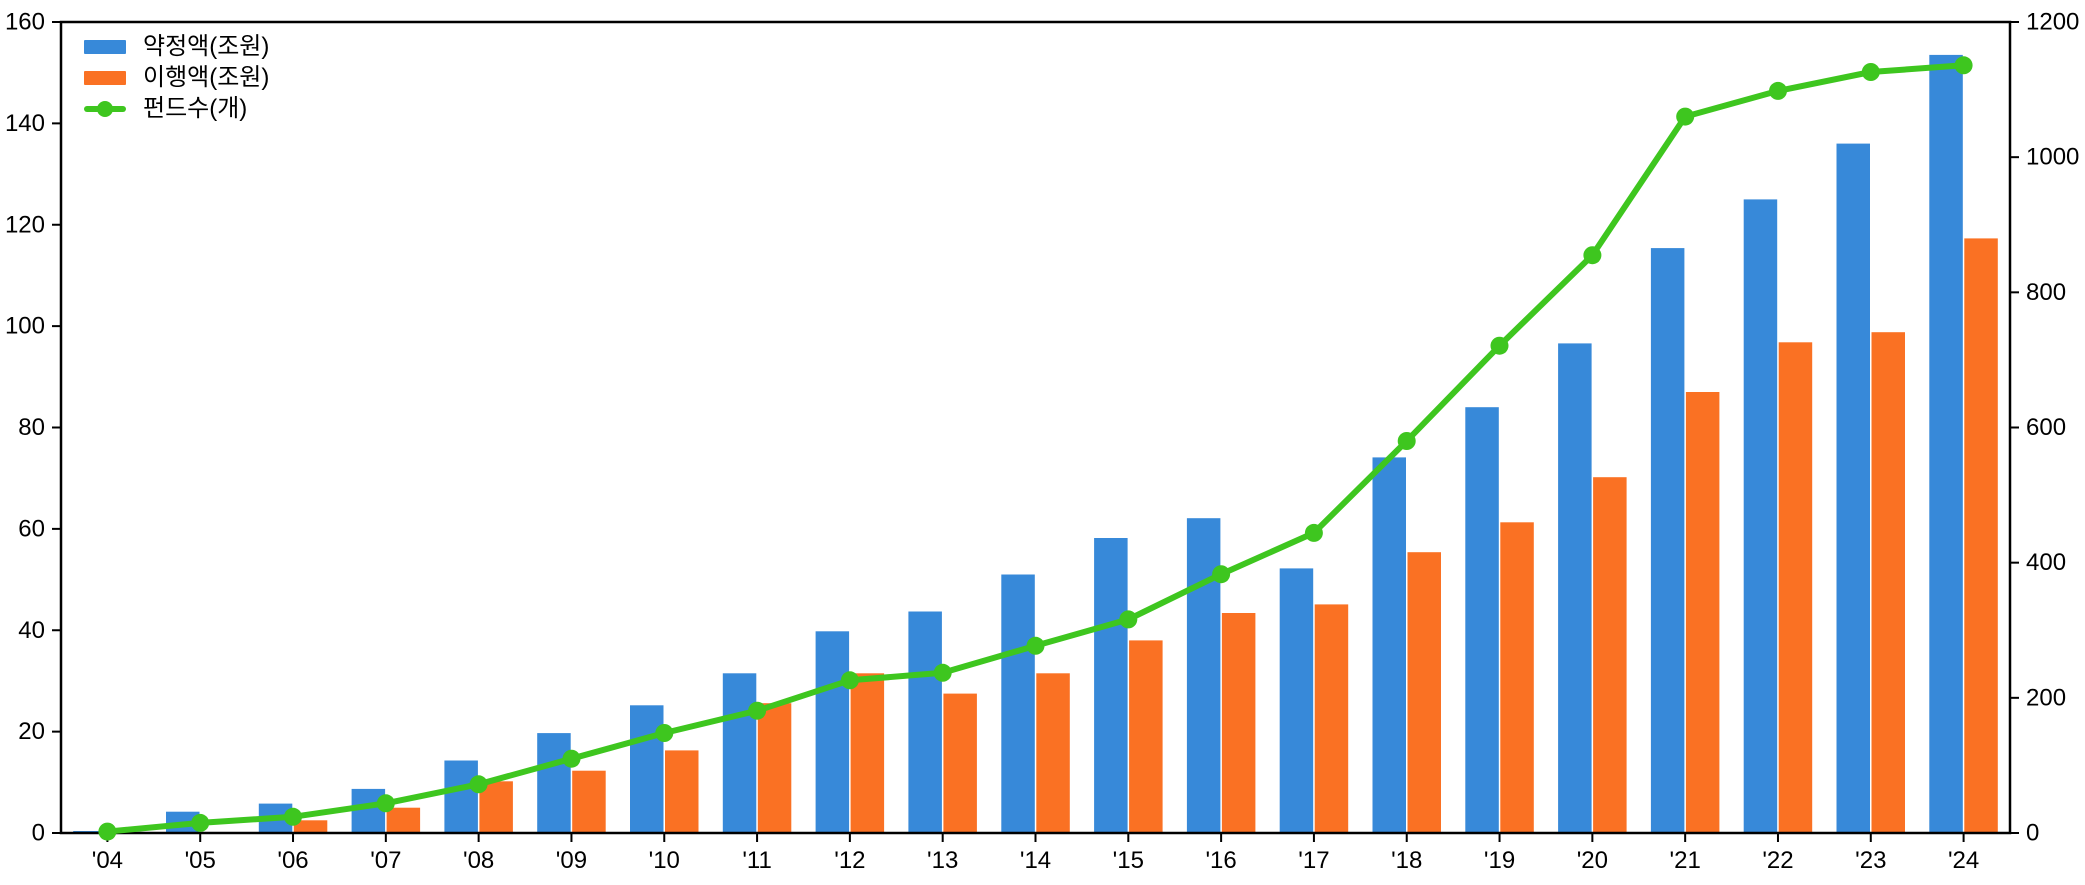  What do you see at coordinates (206, 77) in the screenshot?
I see `legend-label: 이행액(조원)` at bounding box center [206, 77].